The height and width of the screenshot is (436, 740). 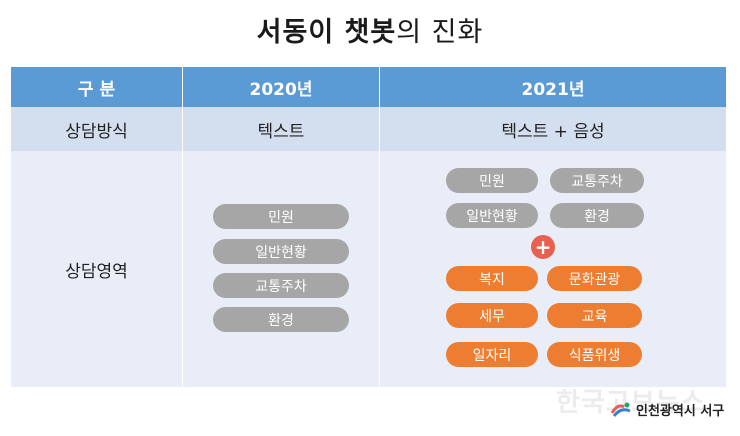 I want to click on pill-2021-environment: 환경, so click(x=597, y=215).